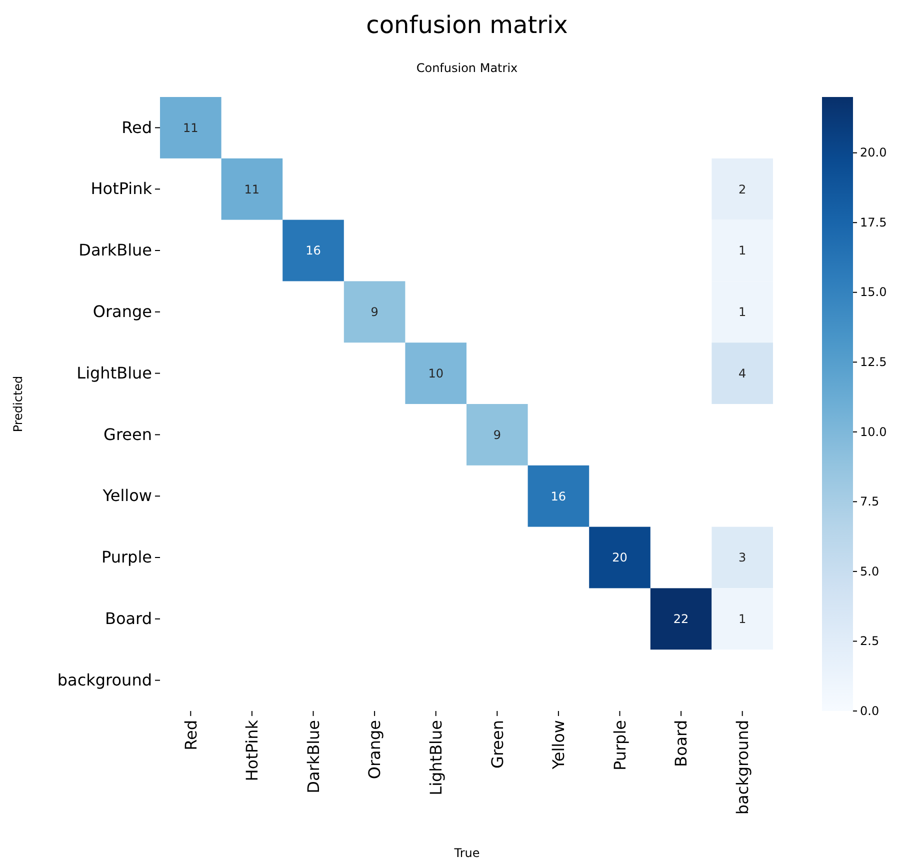 The height and width of the screenshot is (864, 898). I want to click on x-tick-label: Yellow, so click(558, 745).